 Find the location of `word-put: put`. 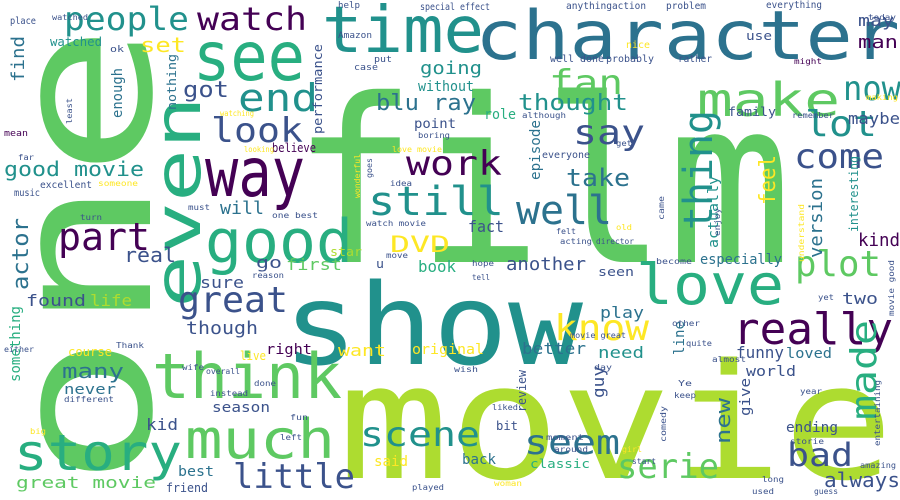

word-put: put is located at coordinates (383, 60).